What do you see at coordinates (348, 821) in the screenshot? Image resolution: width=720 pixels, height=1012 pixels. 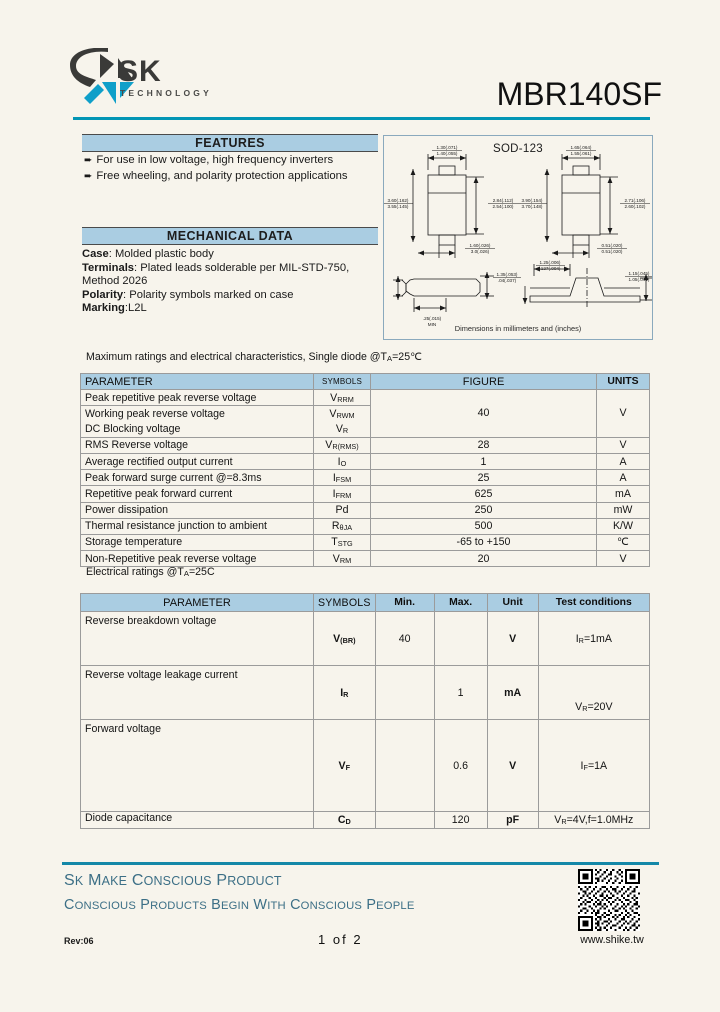 I see `sym-sub: D` at bounding box center [348, 821].